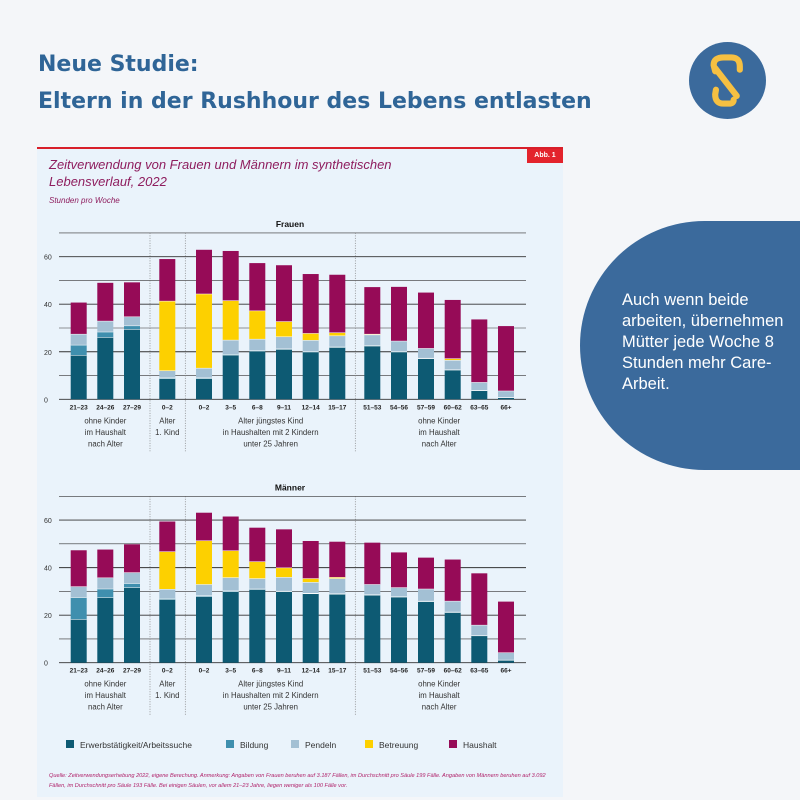 The width and height of the screenshot is (800, 800). What do you see at coordinates (480, 745) in the screenshot?
I see `legend-label: Haushalt` at bounding box center [480, 745].